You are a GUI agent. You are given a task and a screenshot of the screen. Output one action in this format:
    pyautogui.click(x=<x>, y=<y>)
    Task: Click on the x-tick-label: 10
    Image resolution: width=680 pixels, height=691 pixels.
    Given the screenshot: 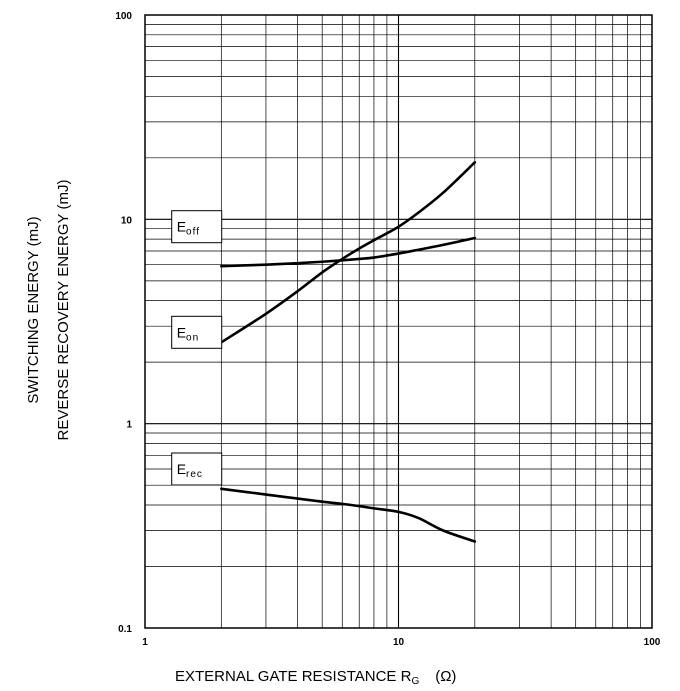 What is the action you would take?
    pyautogui.click(x=399, y=642)
    